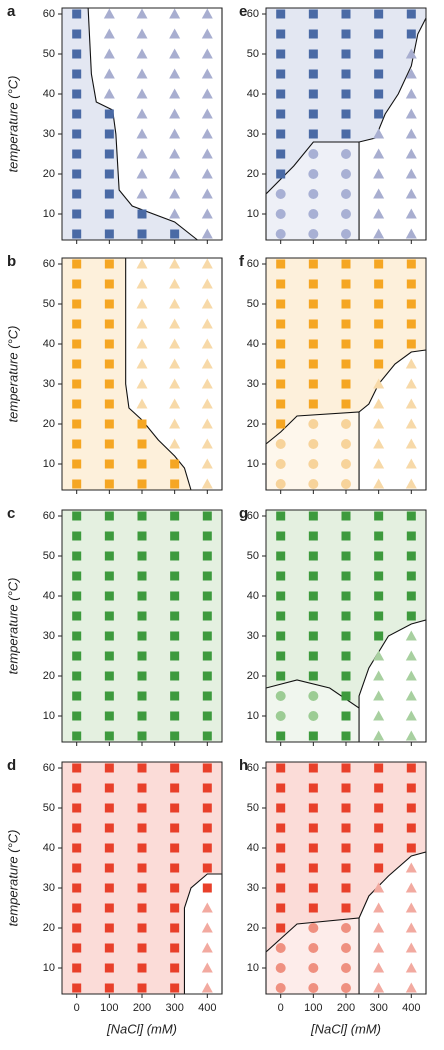  What do you see at coordinates (49, 344) in the screenshot?
I see `y-tick-label: 40` at bounding box center [49, 344].